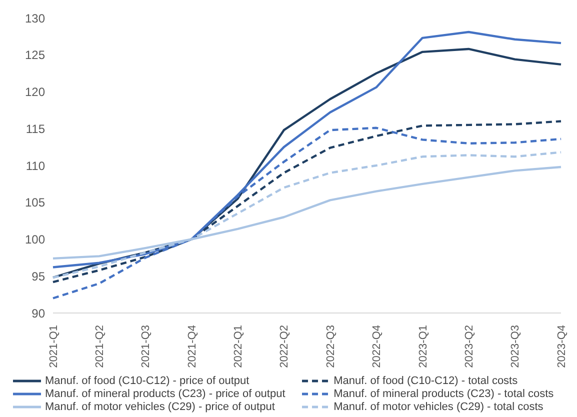  I want to click on x-tick-label: 2023-Q1, so click(423, 346).